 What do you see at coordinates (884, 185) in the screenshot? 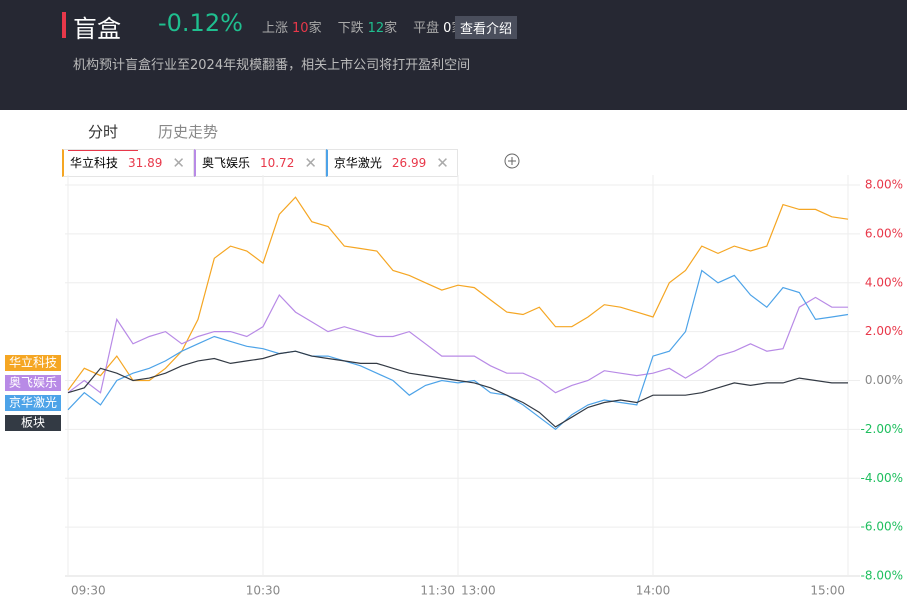
I see `y-tick-label: 8.00%` at bounding box center [884, 185].